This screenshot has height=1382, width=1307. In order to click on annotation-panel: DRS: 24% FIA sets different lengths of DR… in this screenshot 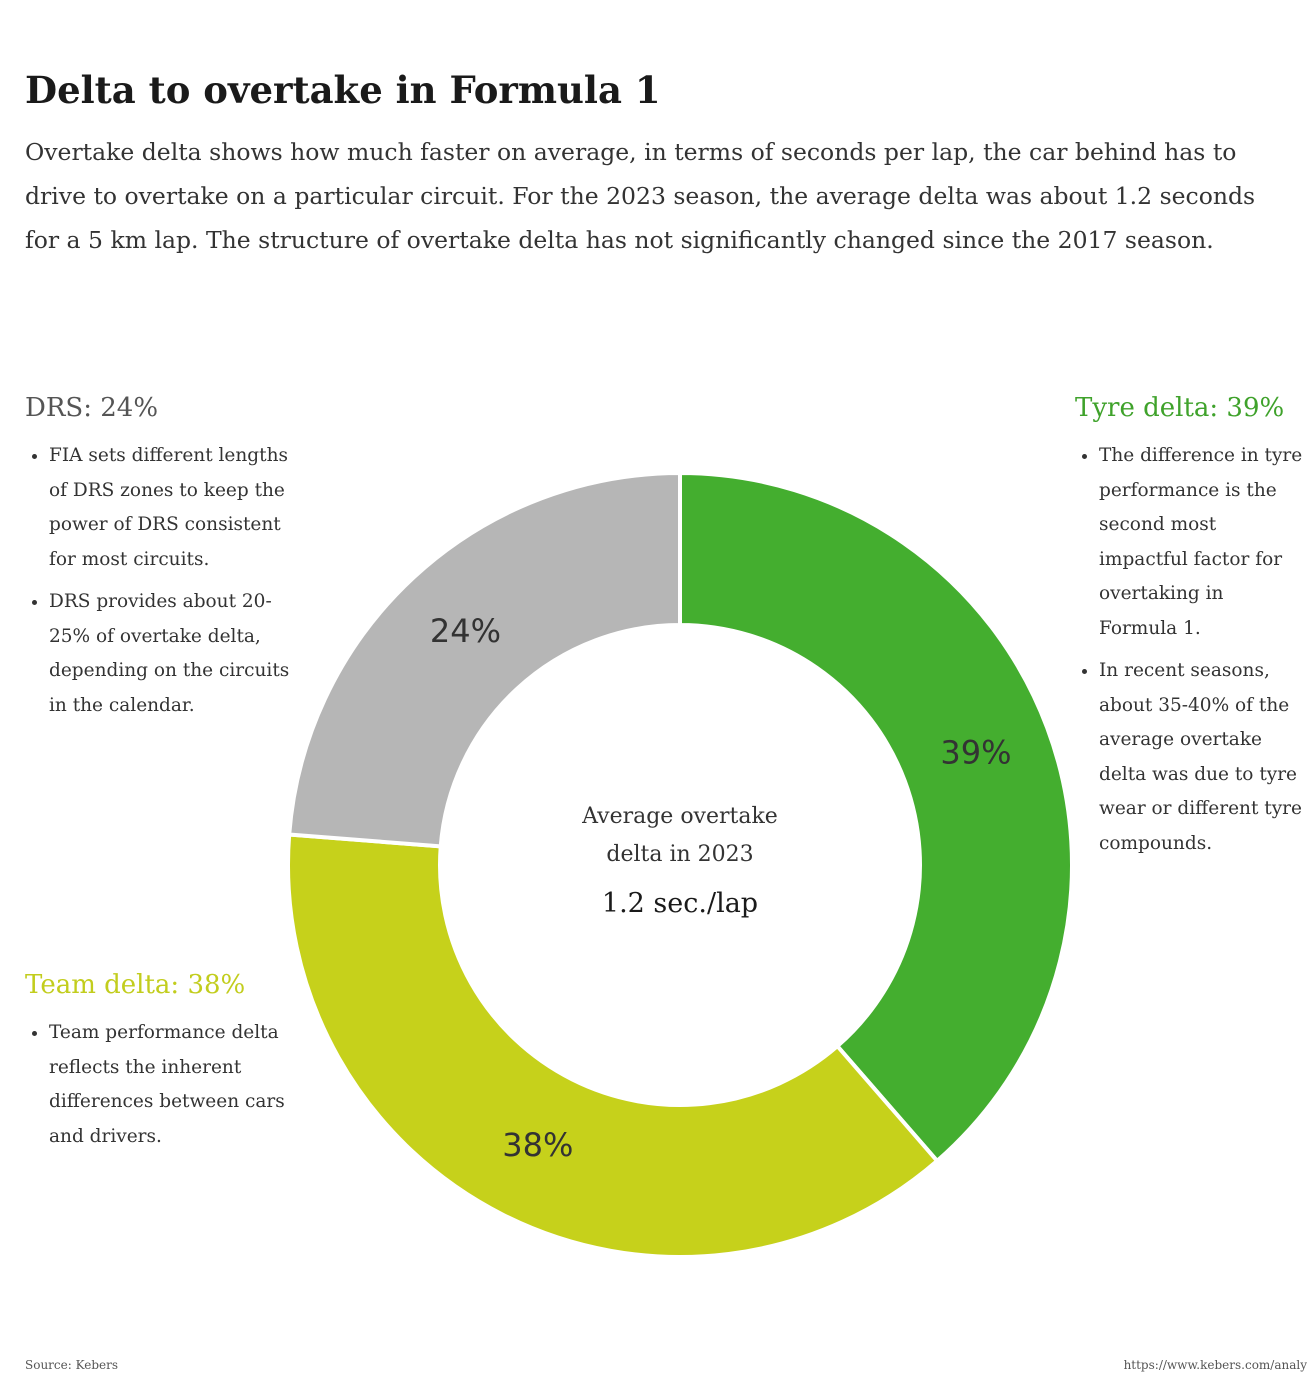, I will do `click(165, 562)`.